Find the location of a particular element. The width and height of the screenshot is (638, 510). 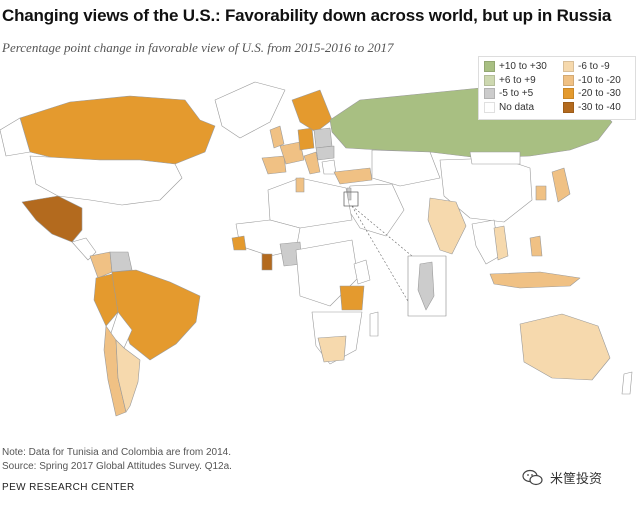

region-argentina is located at coordinates (128, 376).